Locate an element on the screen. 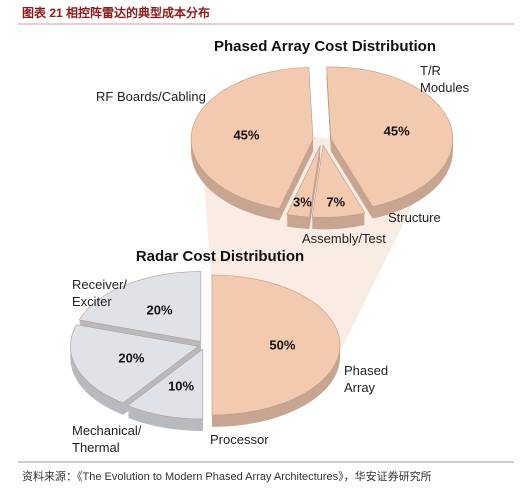  slice-label: Receiver/ Exciter is located at coordinates (99, 293).